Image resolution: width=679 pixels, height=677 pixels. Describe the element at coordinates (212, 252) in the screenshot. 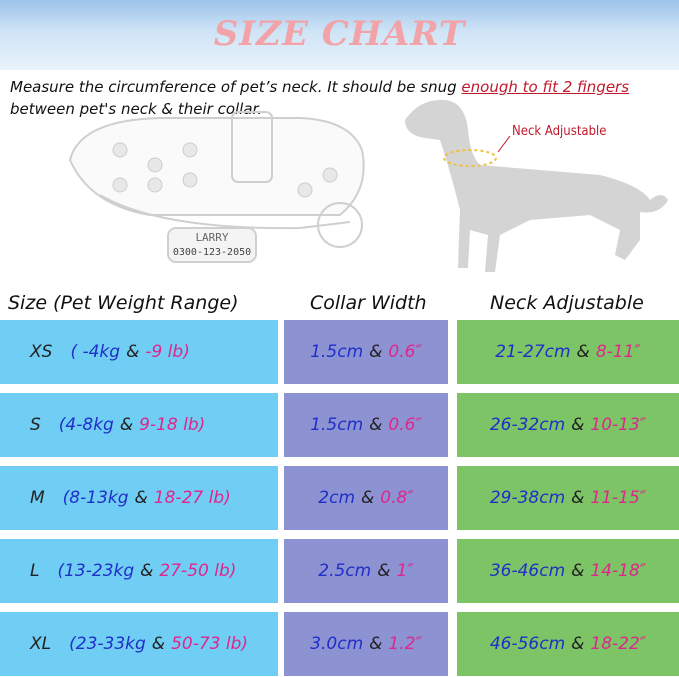

I see `tag-phone: 0300-123-2050` at that location.